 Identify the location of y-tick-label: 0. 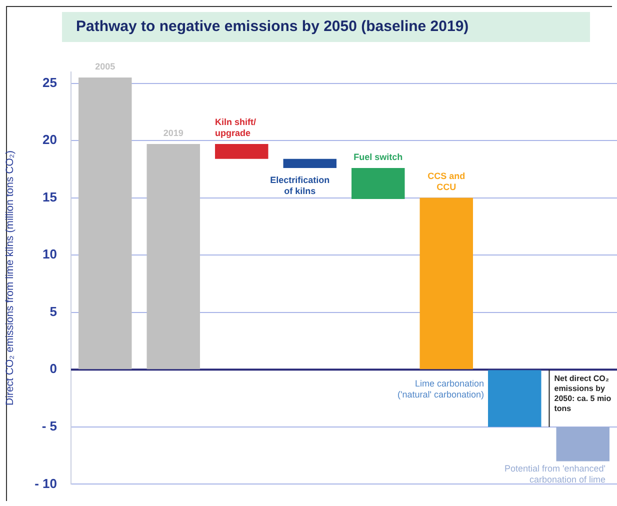
(53, 368).